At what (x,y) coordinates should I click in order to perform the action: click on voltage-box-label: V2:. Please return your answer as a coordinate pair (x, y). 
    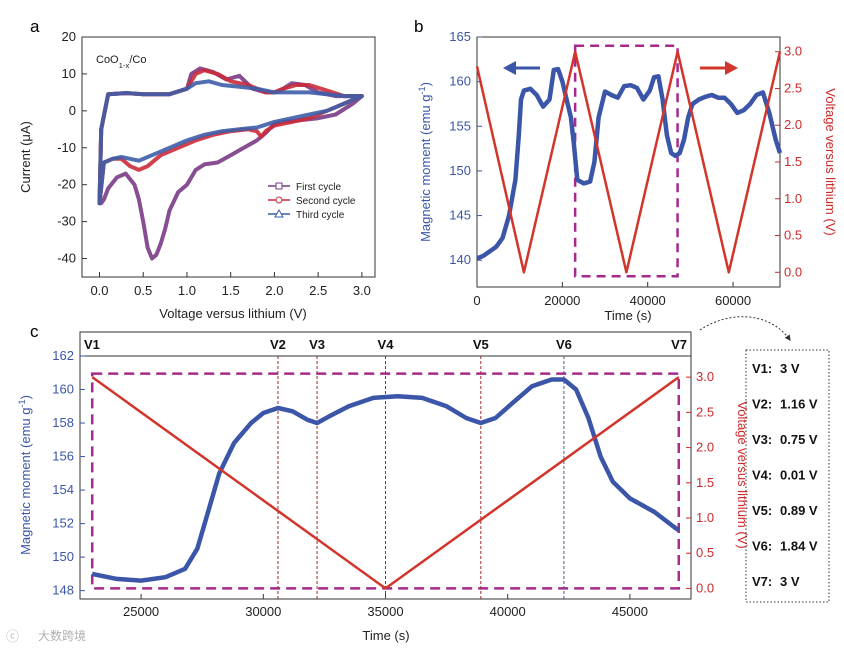
    Looking at the image, I should click on (762, 404).